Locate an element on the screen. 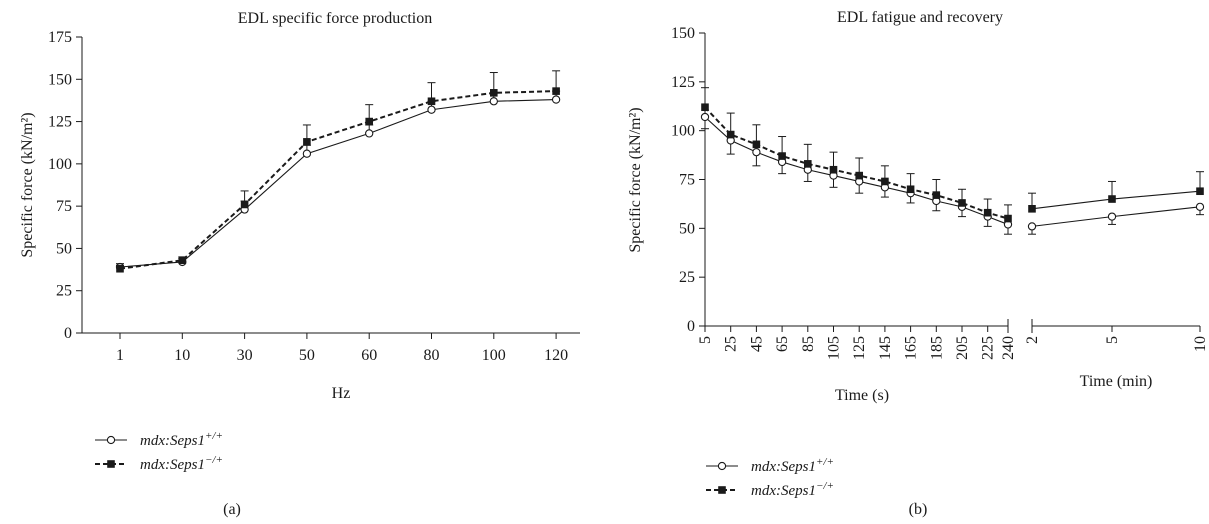  chart-title: EDL fatigue and recovery is located at coordinates (920, 17).